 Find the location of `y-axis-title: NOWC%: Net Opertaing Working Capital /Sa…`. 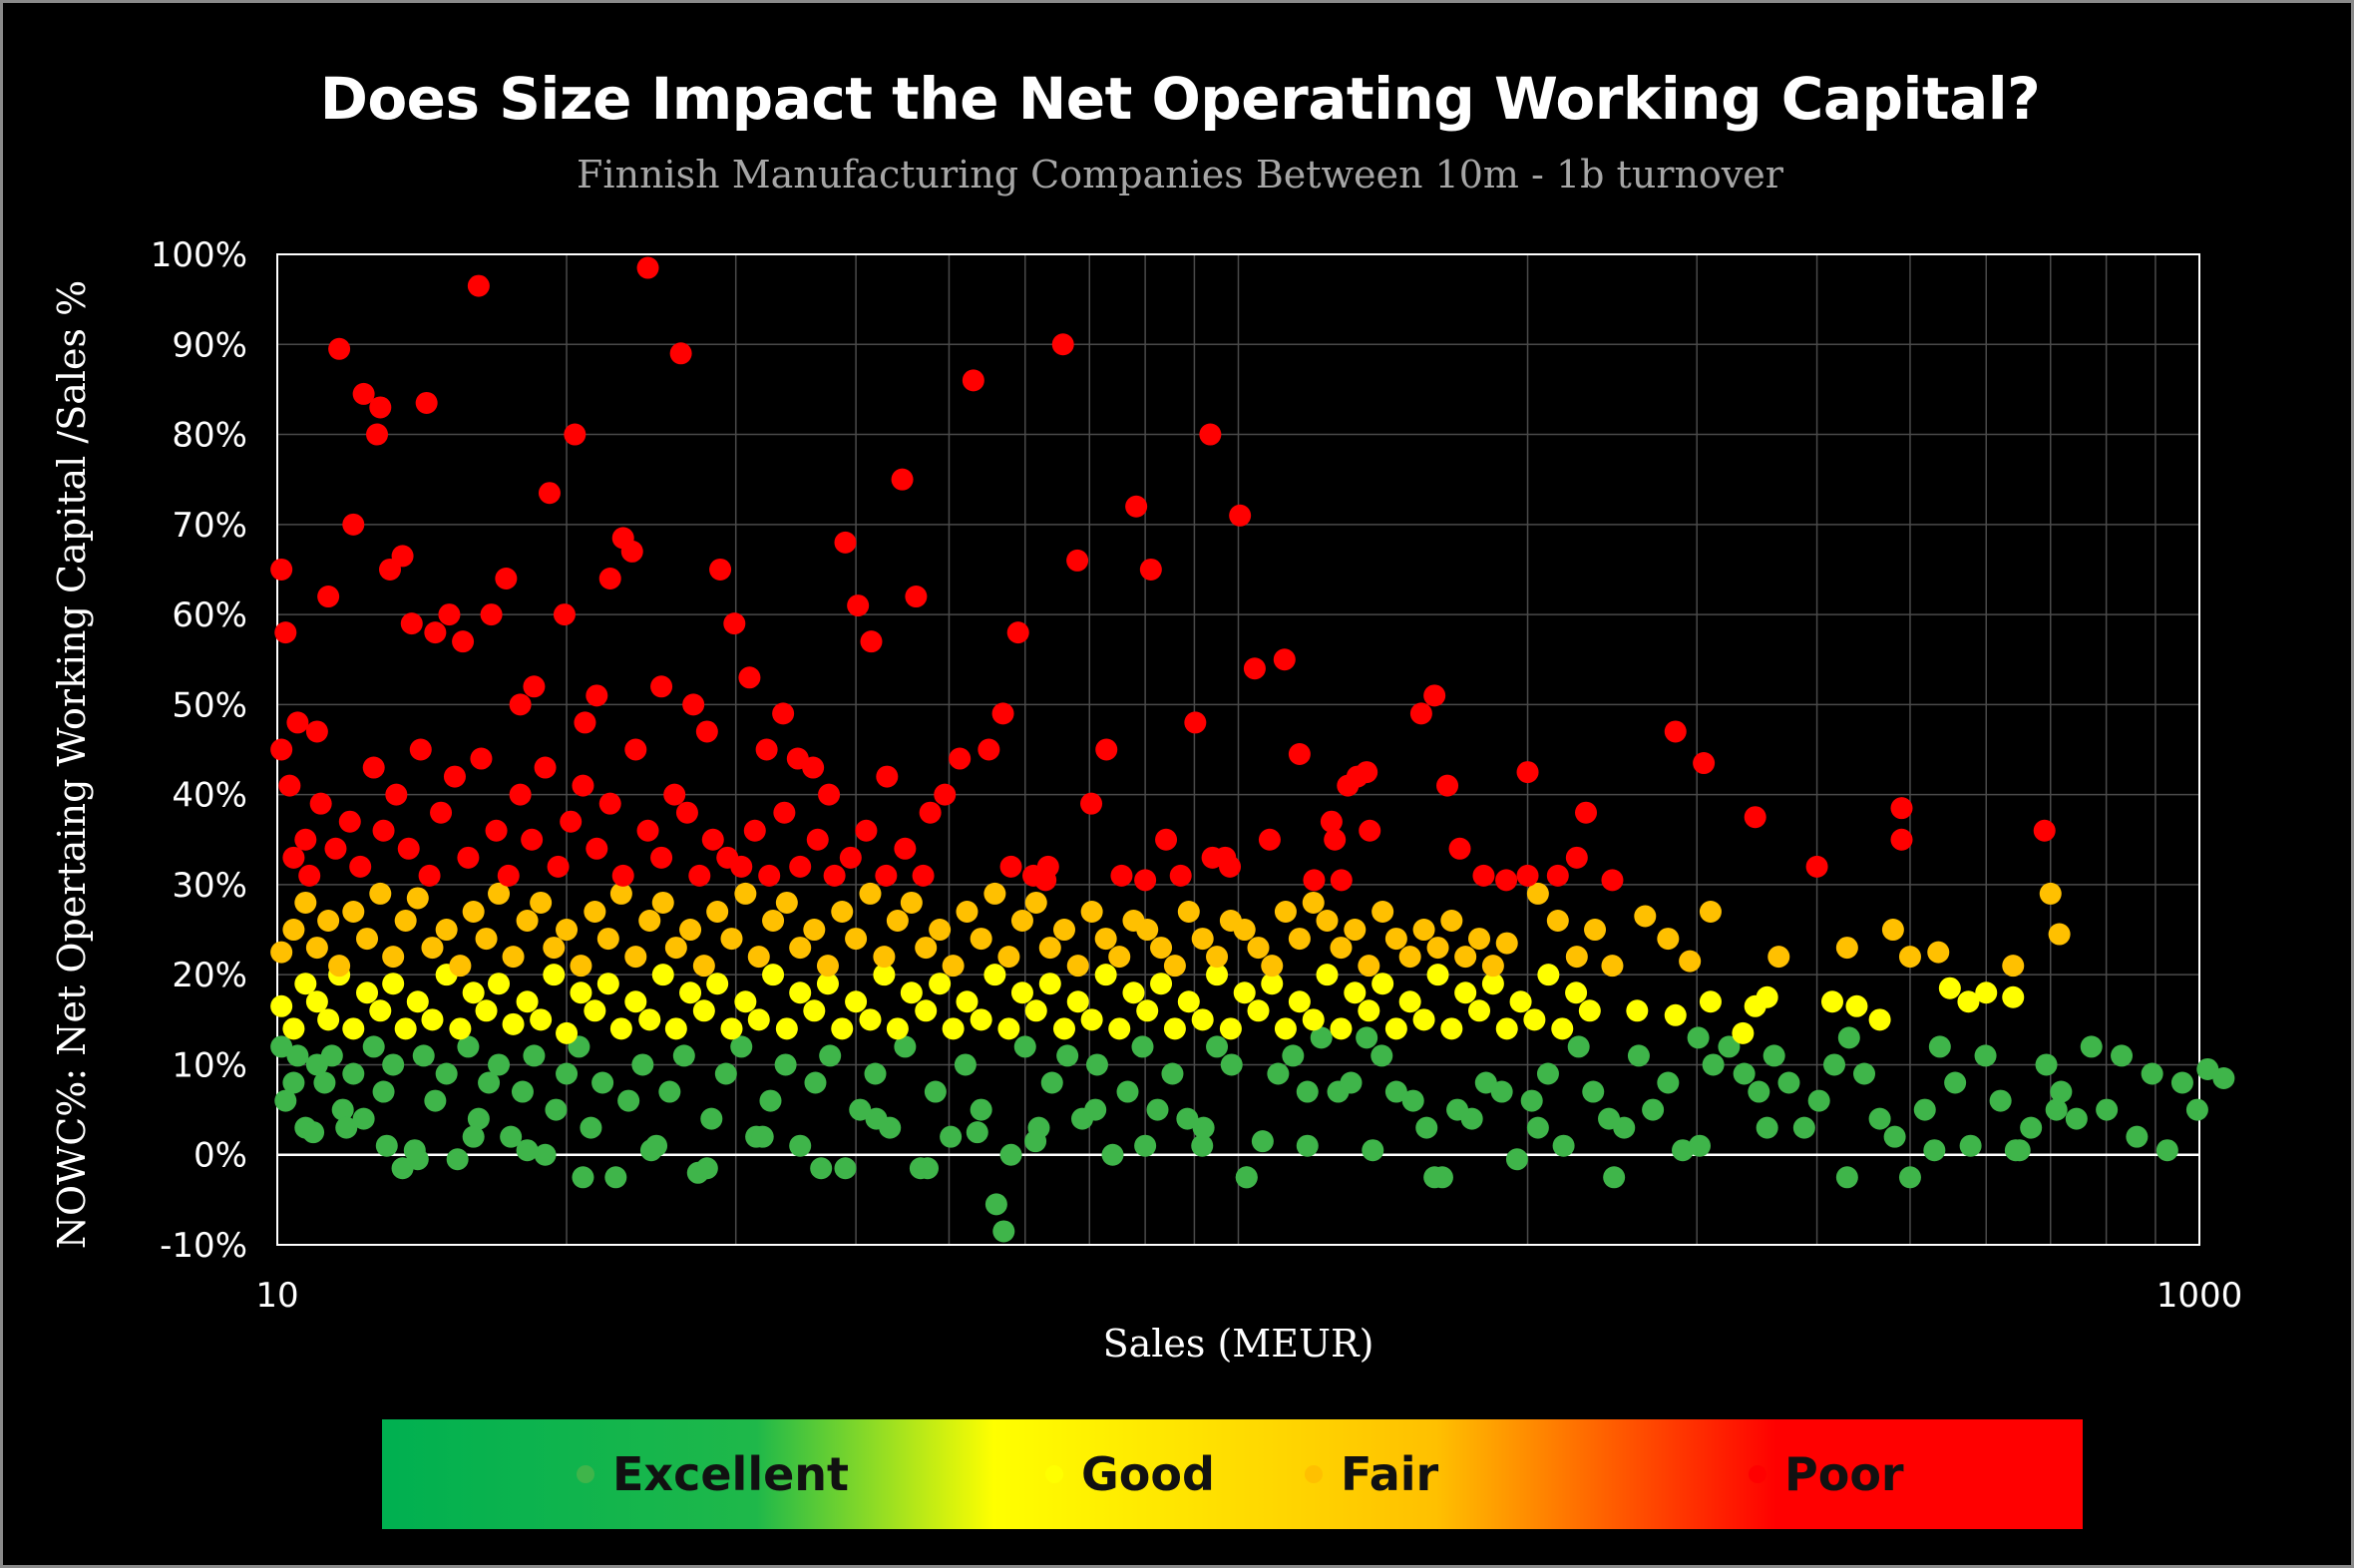

y-axis-title: NOWC%: Net Opertaing Working Capital /Sa… is located at coordinates (72, 764).